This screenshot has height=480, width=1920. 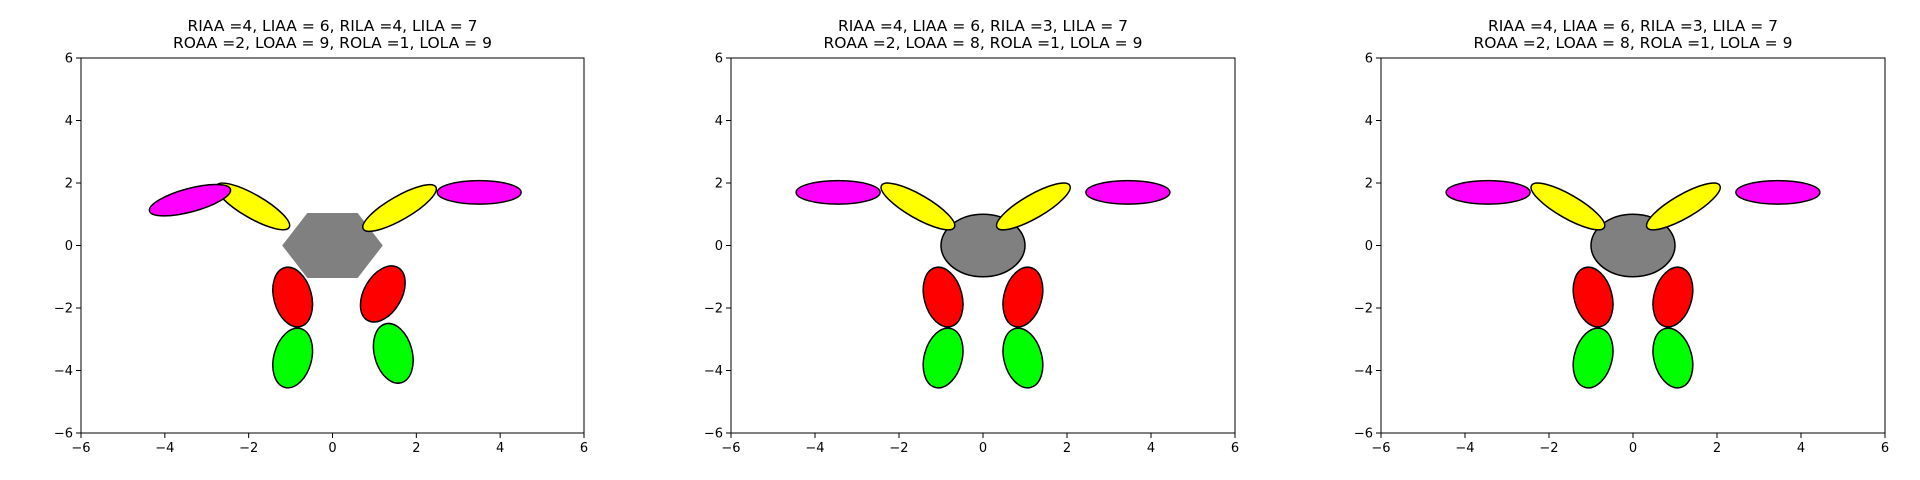 What do you see at coordinates (332, 245) in the screenshot?
I see `body-hexagon` at bounding box center [332, 245].